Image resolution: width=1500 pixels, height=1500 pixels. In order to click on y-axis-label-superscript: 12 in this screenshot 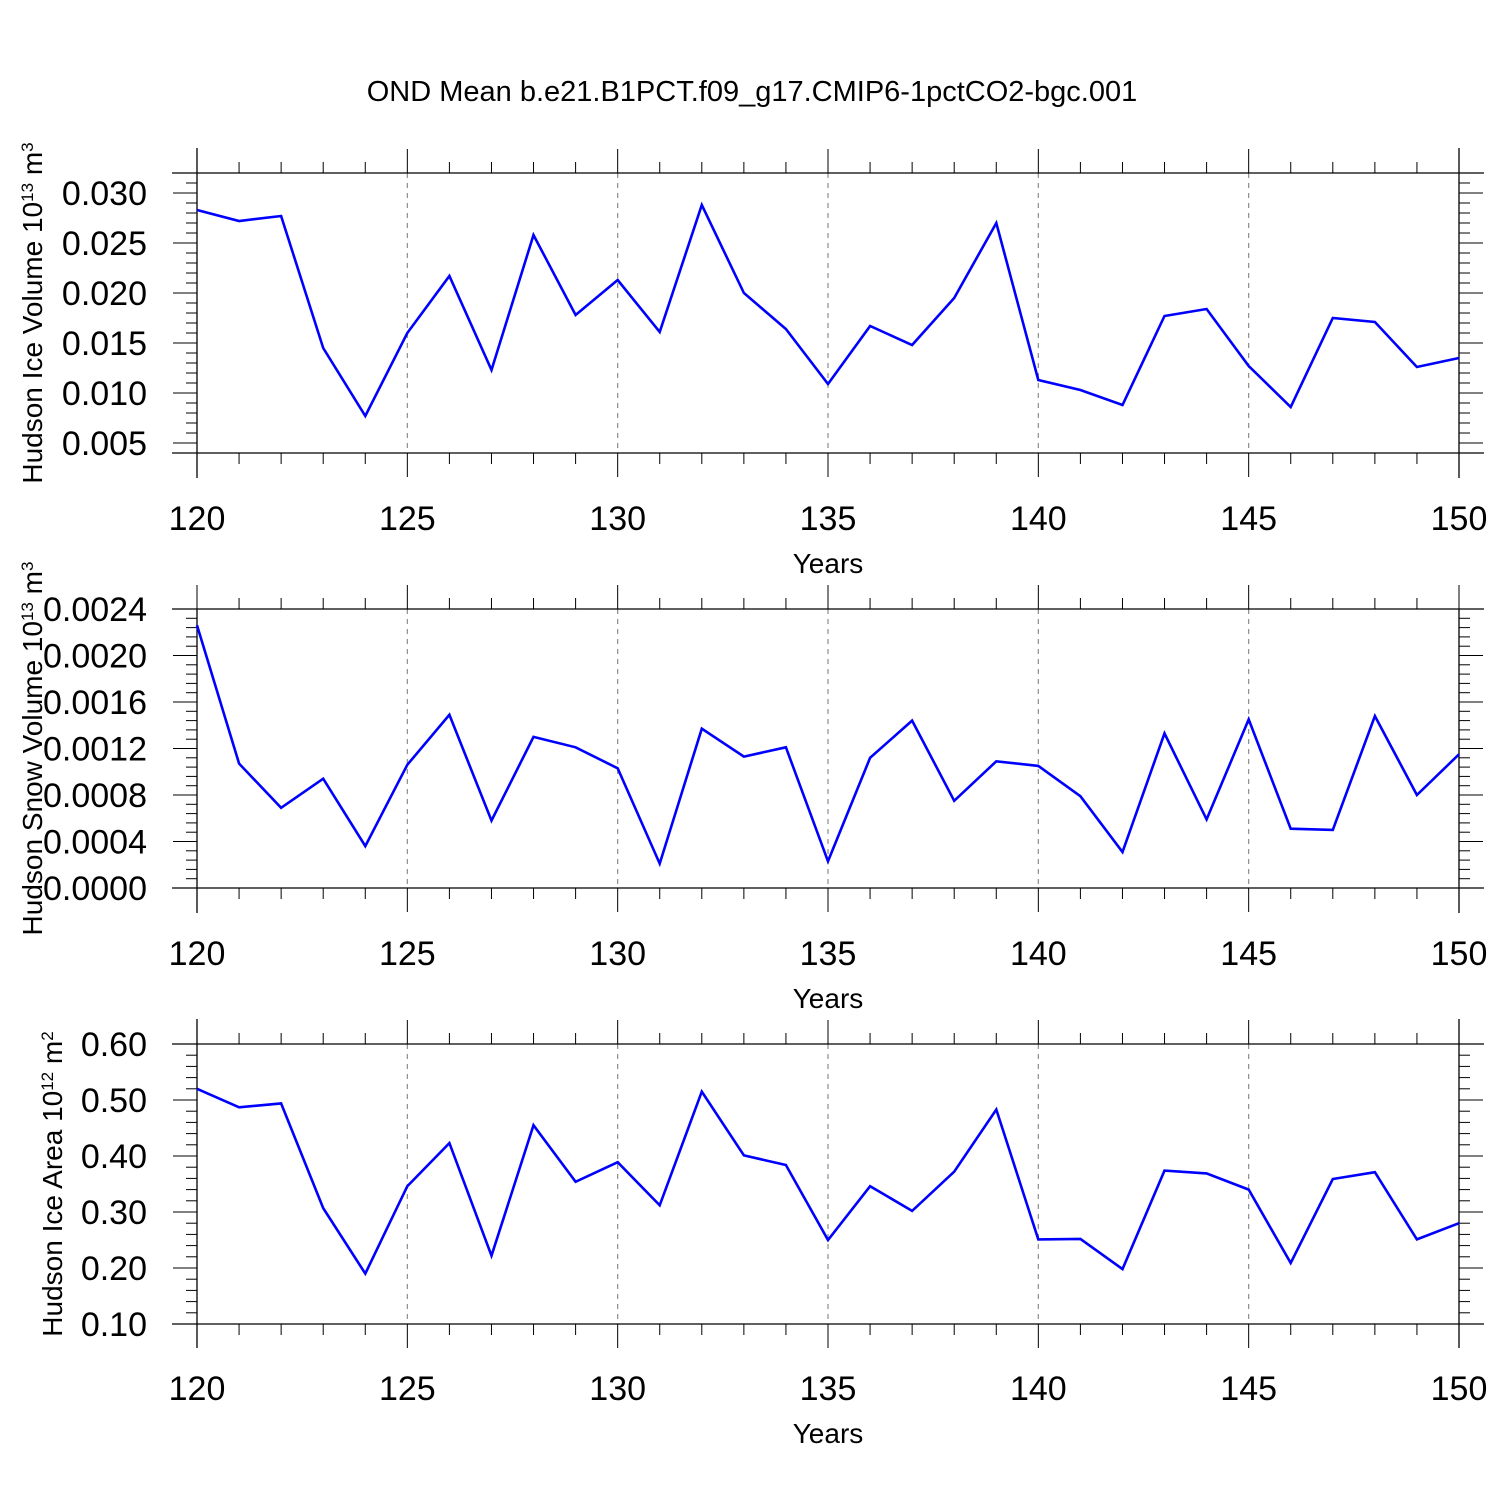, I will do `click(47, 1081)`.